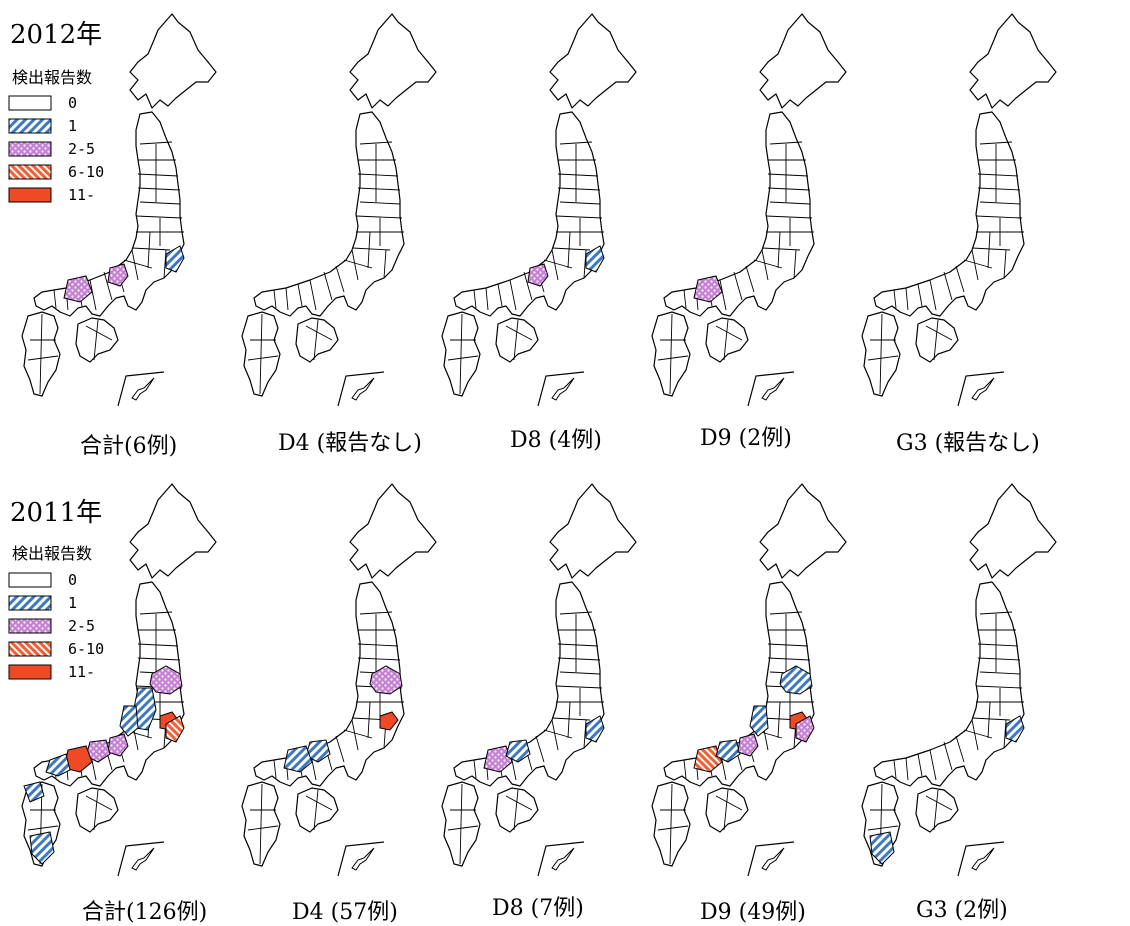 Image resolution: width=1130 pixels, height=926 pixels. Describe the element at coordinates (58, 765) in the screenshot. I see `highlight-region-shimane` at that location.